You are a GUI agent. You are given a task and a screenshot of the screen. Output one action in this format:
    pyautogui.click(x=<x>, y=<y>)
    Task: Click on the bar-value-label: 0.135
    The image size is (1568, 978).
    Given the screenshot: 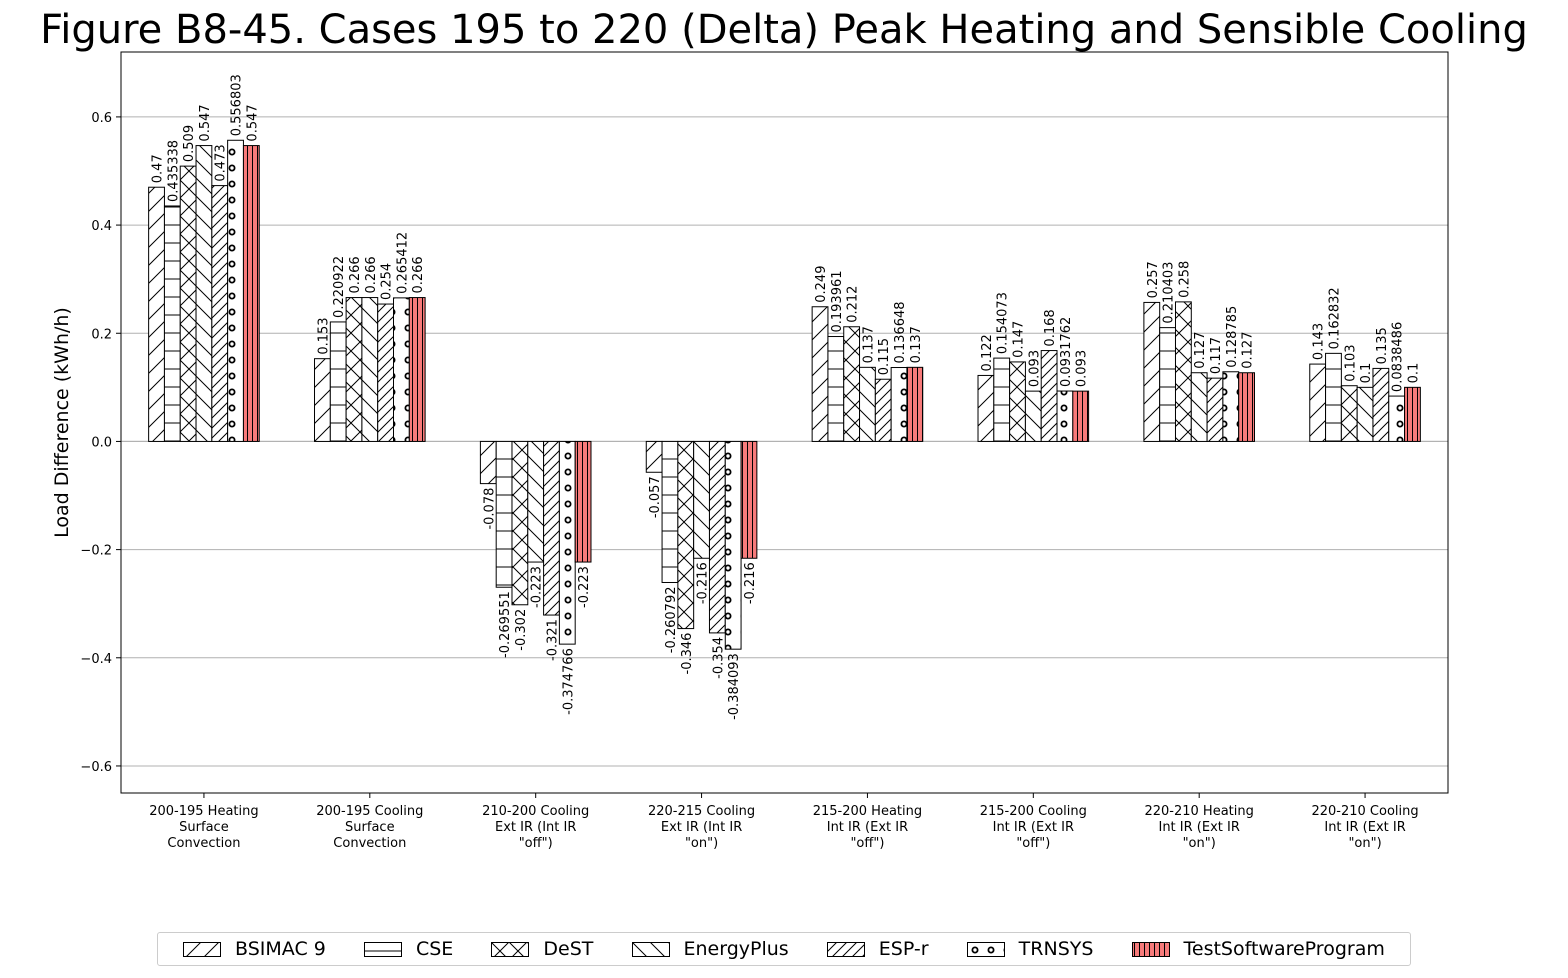 What is the action you would take?
    pyautogui.click(x=1382, y=345)
    